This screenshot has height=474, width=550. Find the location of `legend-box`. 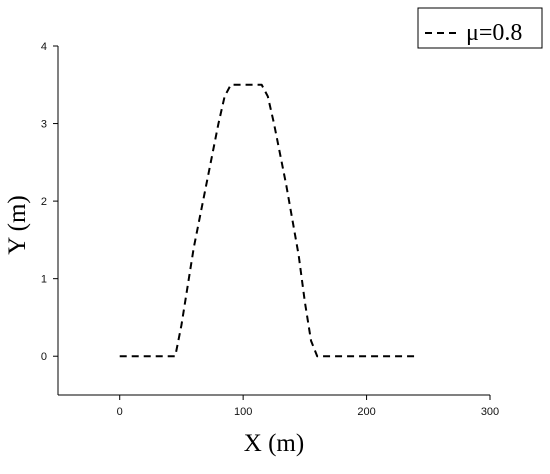

legend-box is located at coordinates (480, 28).